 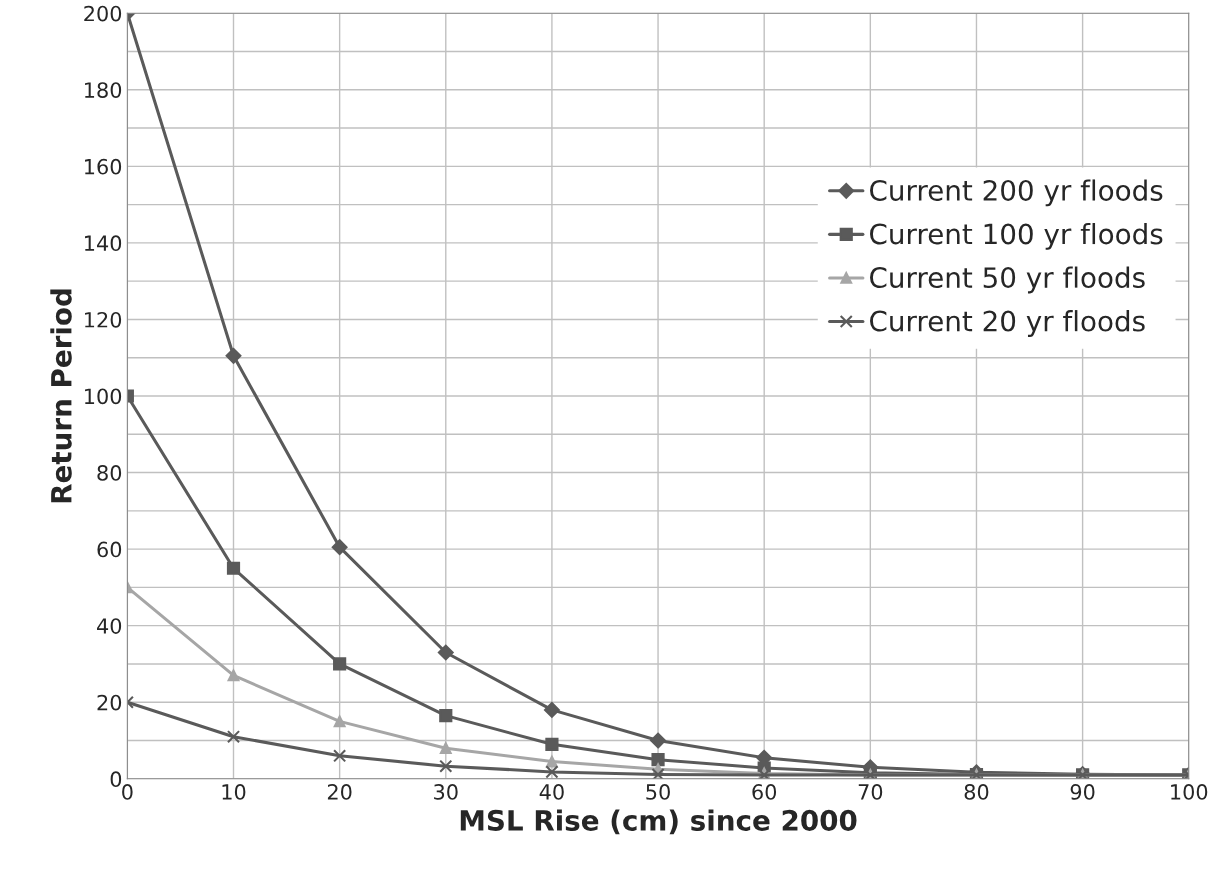 What do you see at coordinates (1082, 792) in the screenshot?
I see `x-tick-label: 90` at bounding box center [1082, 792].